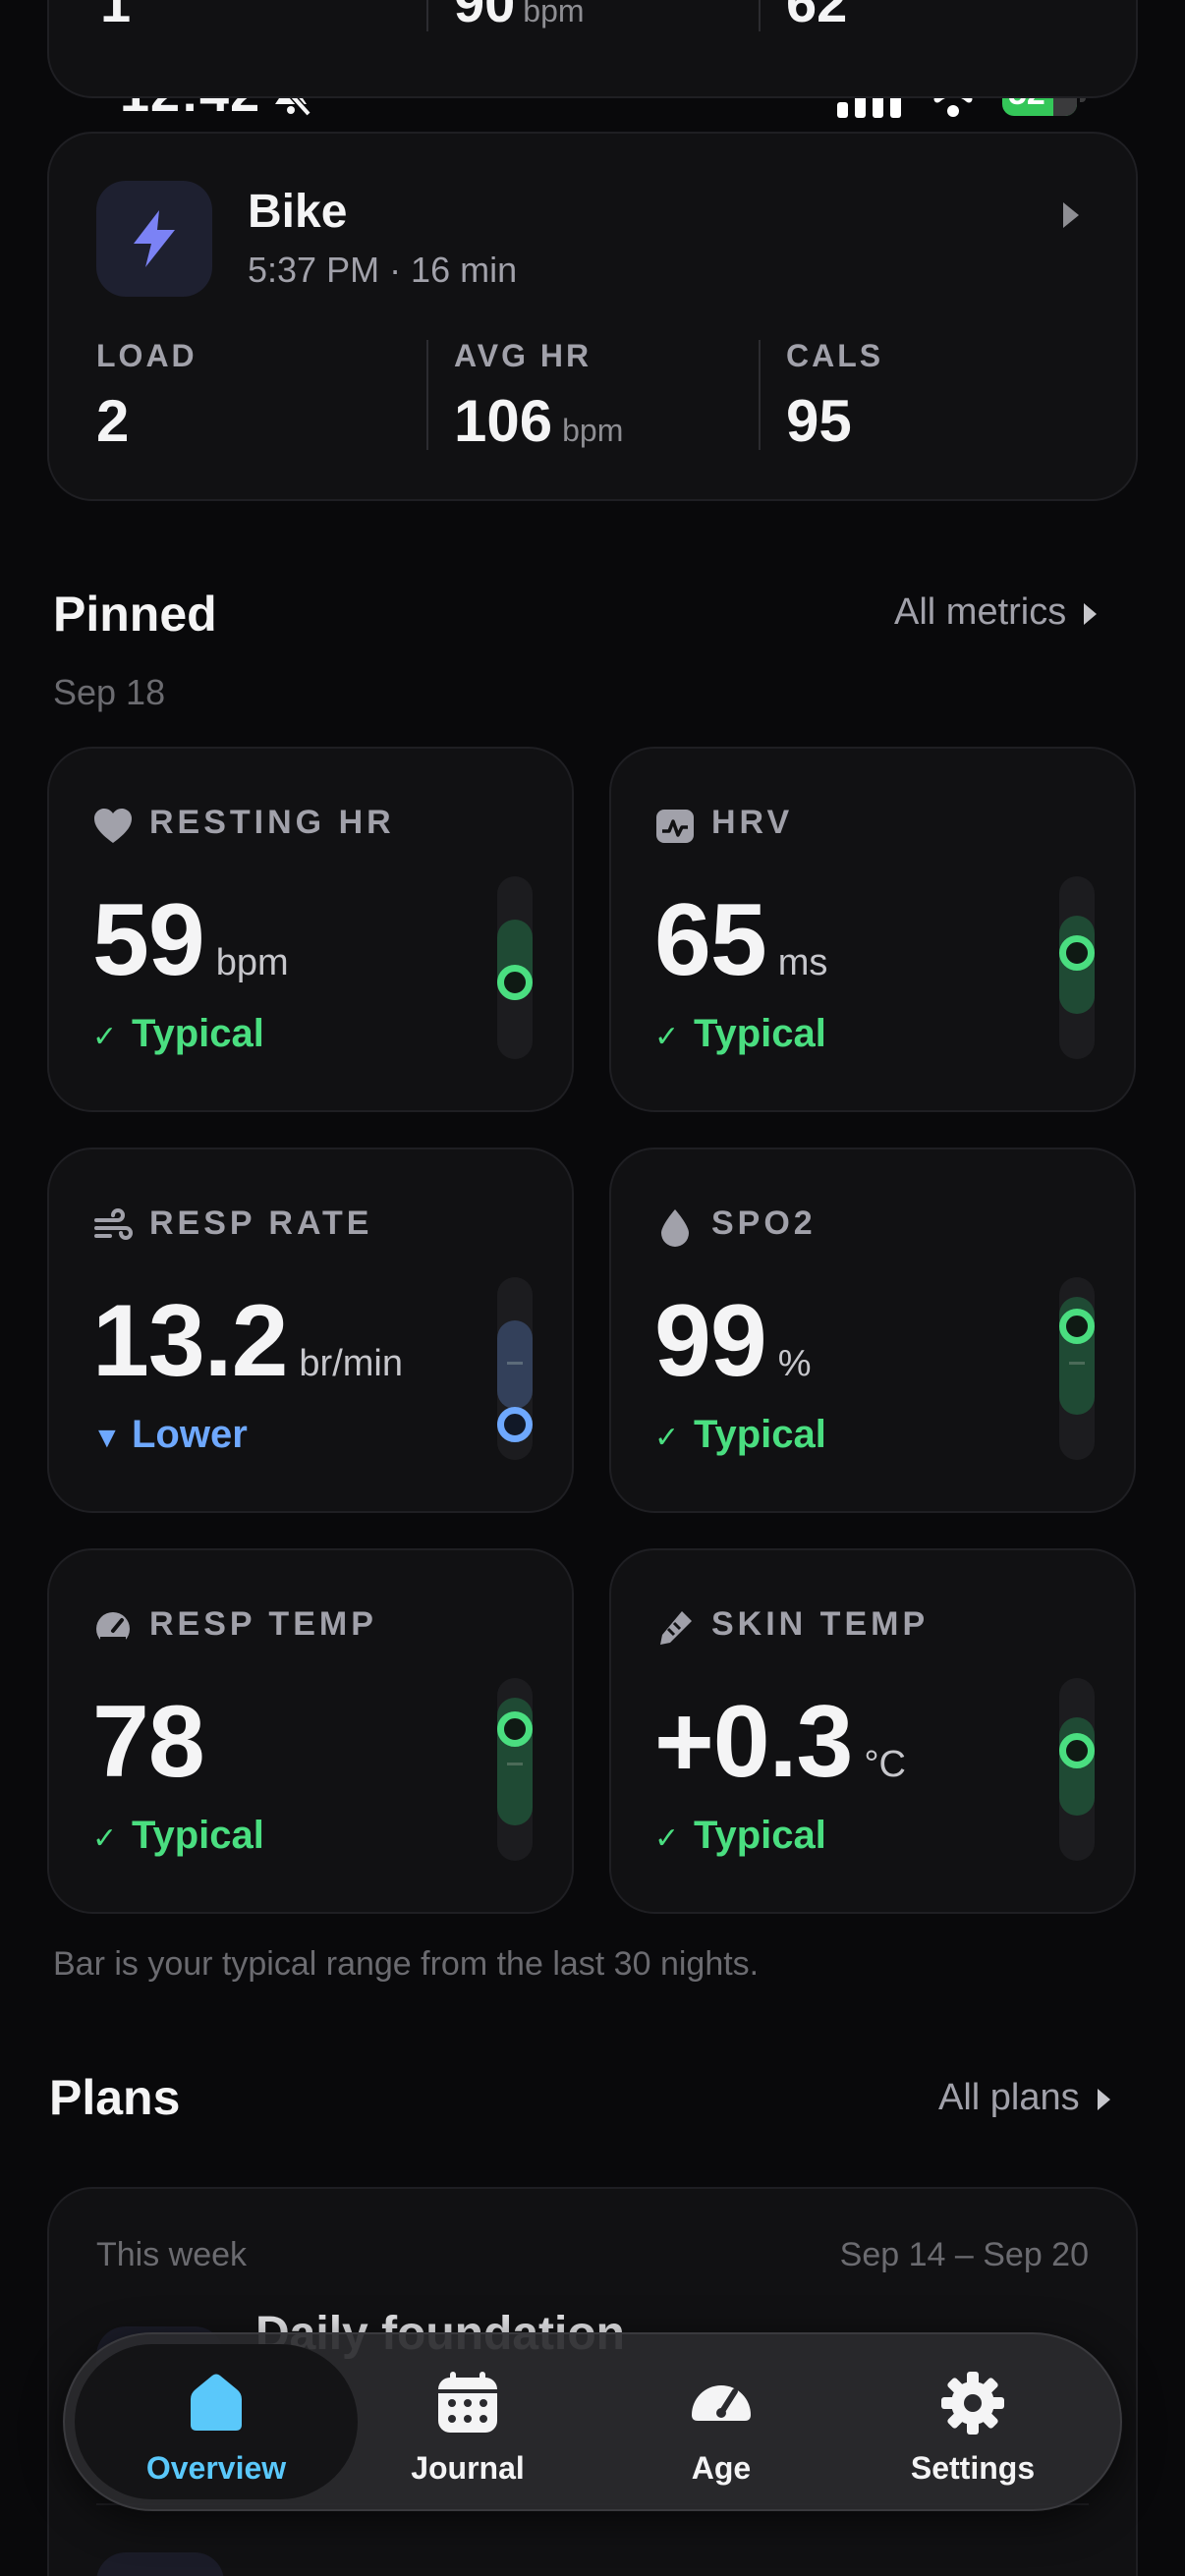 The width and height of the screenshot is (1185, 2576). What do you see at coordinates (272, 822) in the screenshot?
I see `metric-label: RESTING HR` at bounding box center [272, 822].